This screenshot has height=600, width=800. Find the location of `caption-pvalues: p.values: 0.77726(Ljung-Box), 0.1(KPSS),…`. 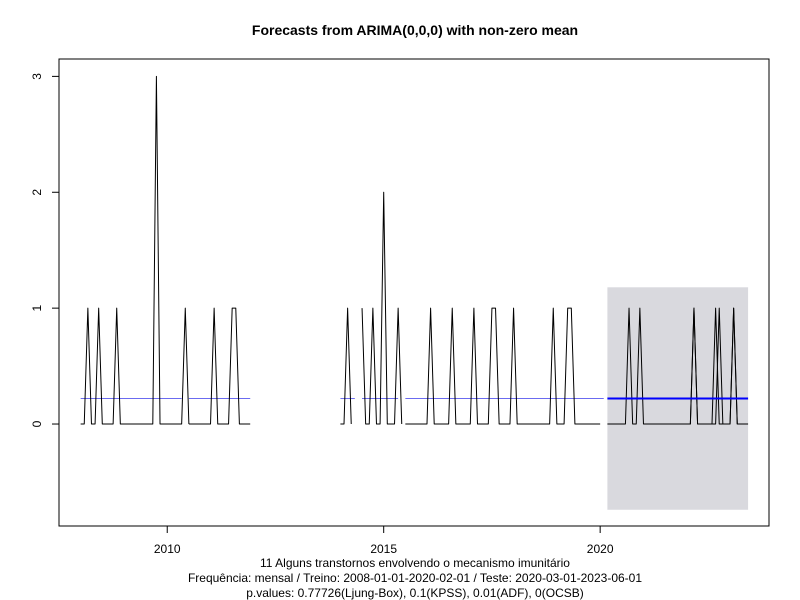

caption-pvalues: p.values: 0.77726(Ljung-Box), 0.1(KPSS),… is located at coordinates (414, 593).